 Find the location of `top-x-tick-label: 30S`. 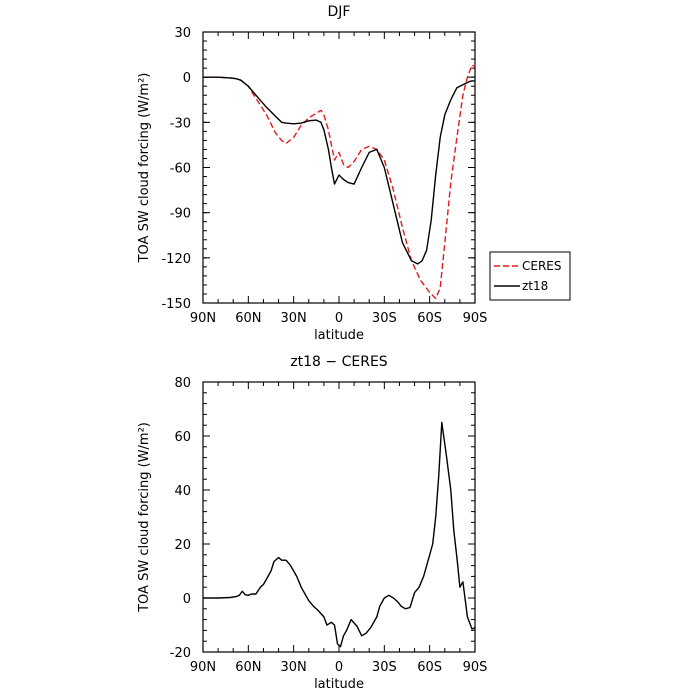

top-x-tick-label: 30S is located at coordinates (384, 318).